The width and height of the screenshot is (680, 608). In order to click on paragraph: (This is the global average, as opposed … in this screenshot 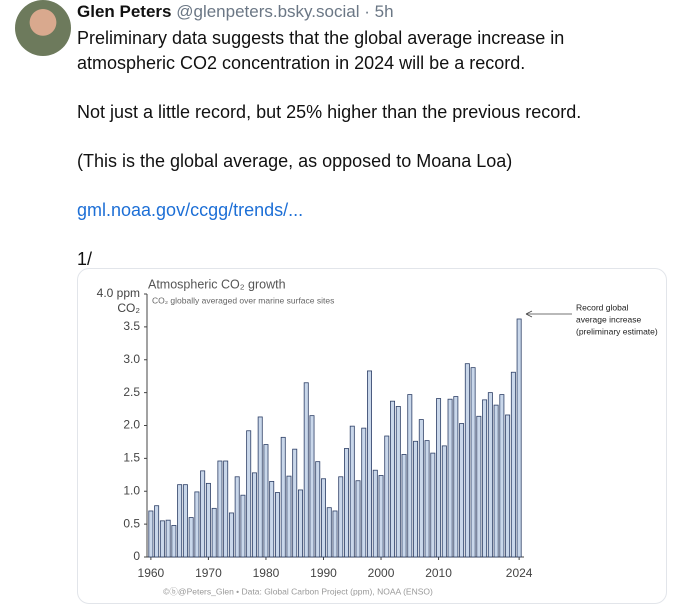, I will do `click(295, 161)`.